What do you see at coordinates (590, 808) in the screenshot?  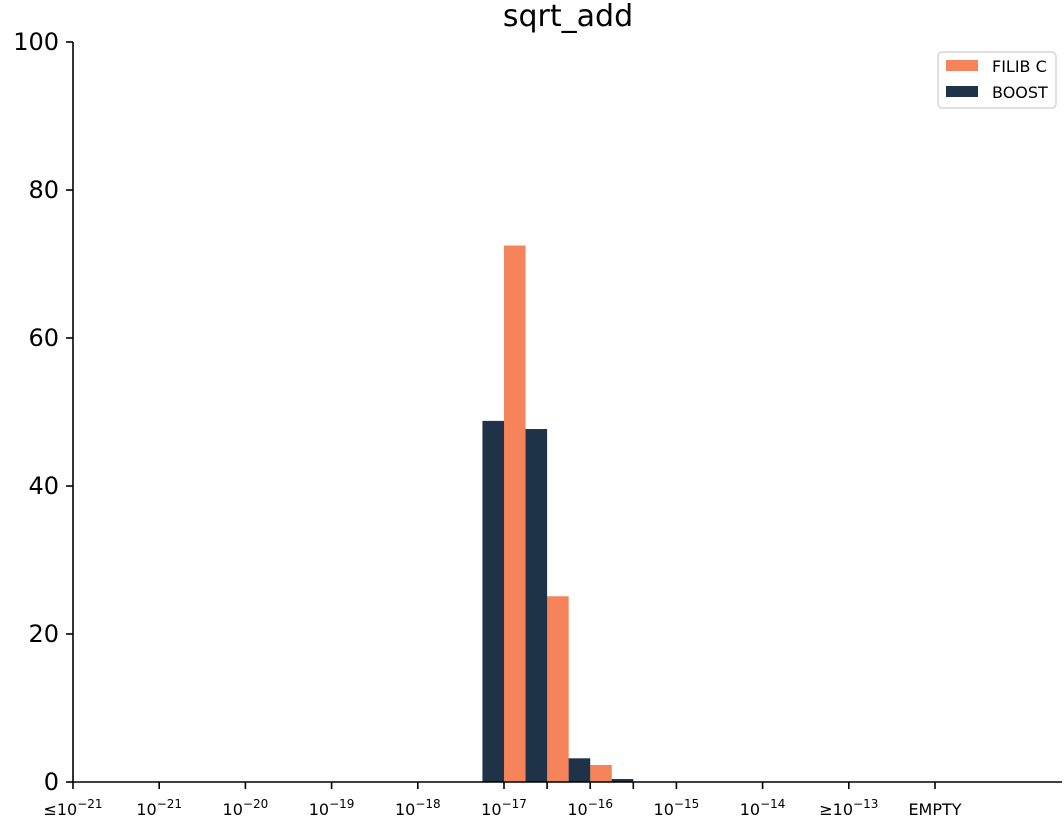 I see `x-tick-label-6: 10−16` at bounding box center [590, 808].